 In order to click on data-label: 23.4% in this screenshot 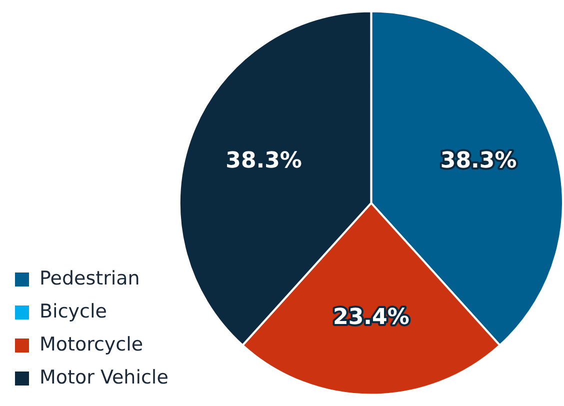, I will do `click(371, 317)`.